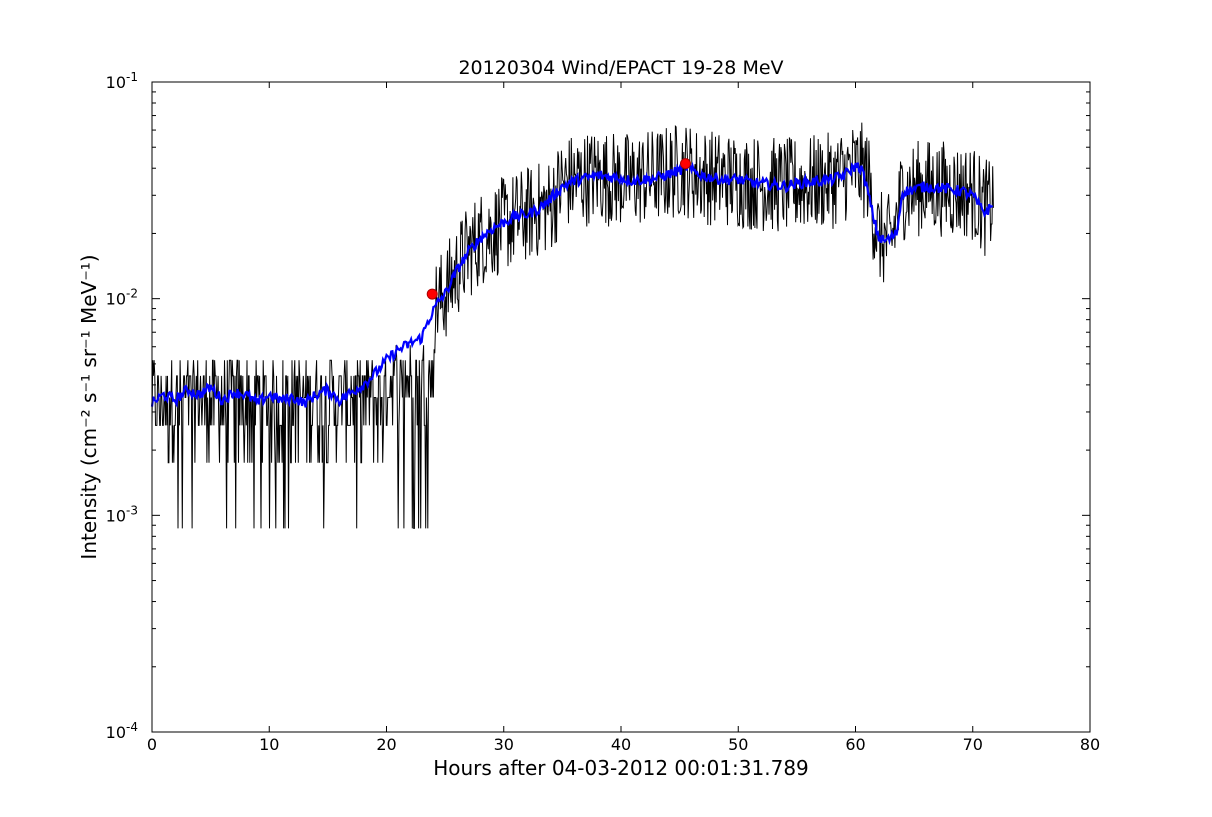 The width and height of the screenshot is (1212, 817). I want to click on y-tick-label: 10⁻¹, so click(122, 81).